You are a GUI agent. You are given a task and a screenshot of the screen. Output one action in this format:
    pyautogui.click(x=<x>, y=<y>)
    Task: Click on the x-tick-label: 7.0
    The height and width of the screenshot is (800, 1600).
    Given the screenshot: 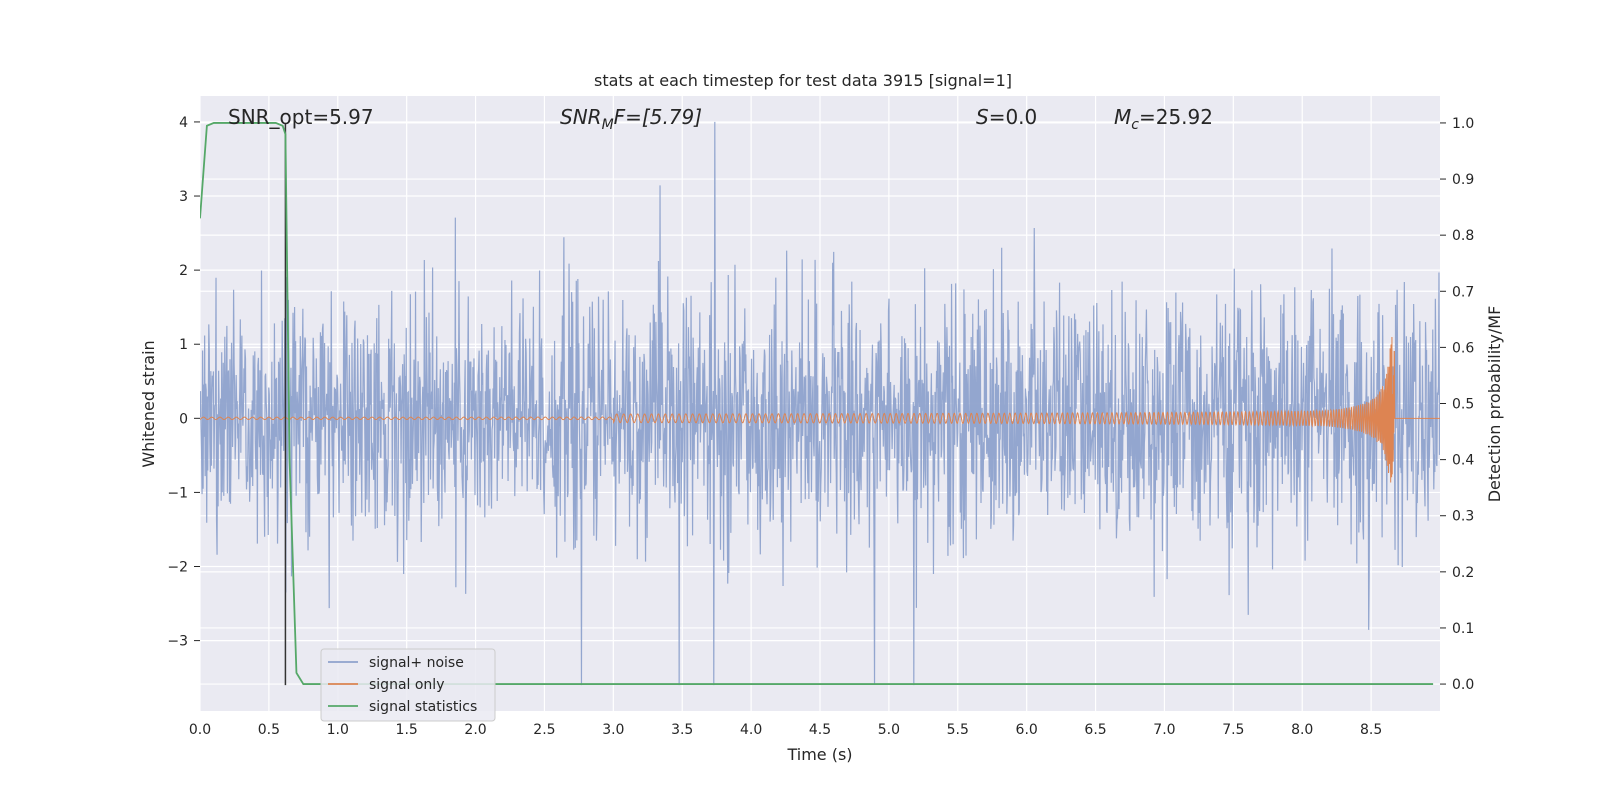 What is the action you would take?
    pyautogui.click(x=1164, y=730)
    